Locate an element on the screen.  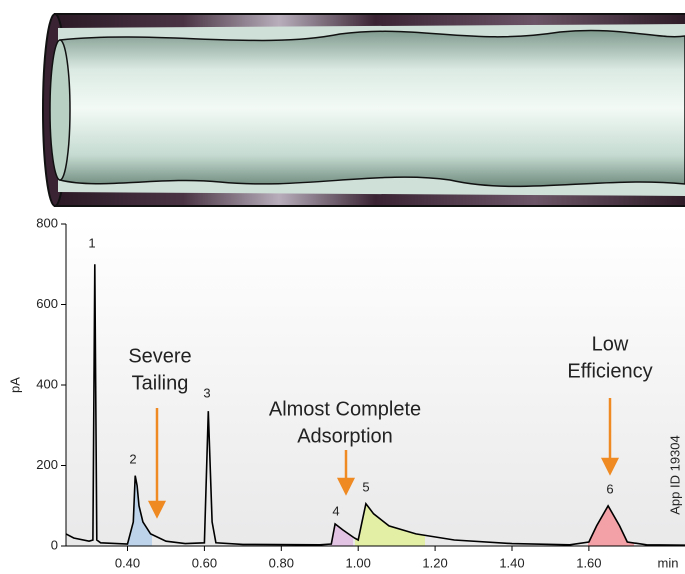
x-tick-label: 1.00 is located at coordinates (358, 562).